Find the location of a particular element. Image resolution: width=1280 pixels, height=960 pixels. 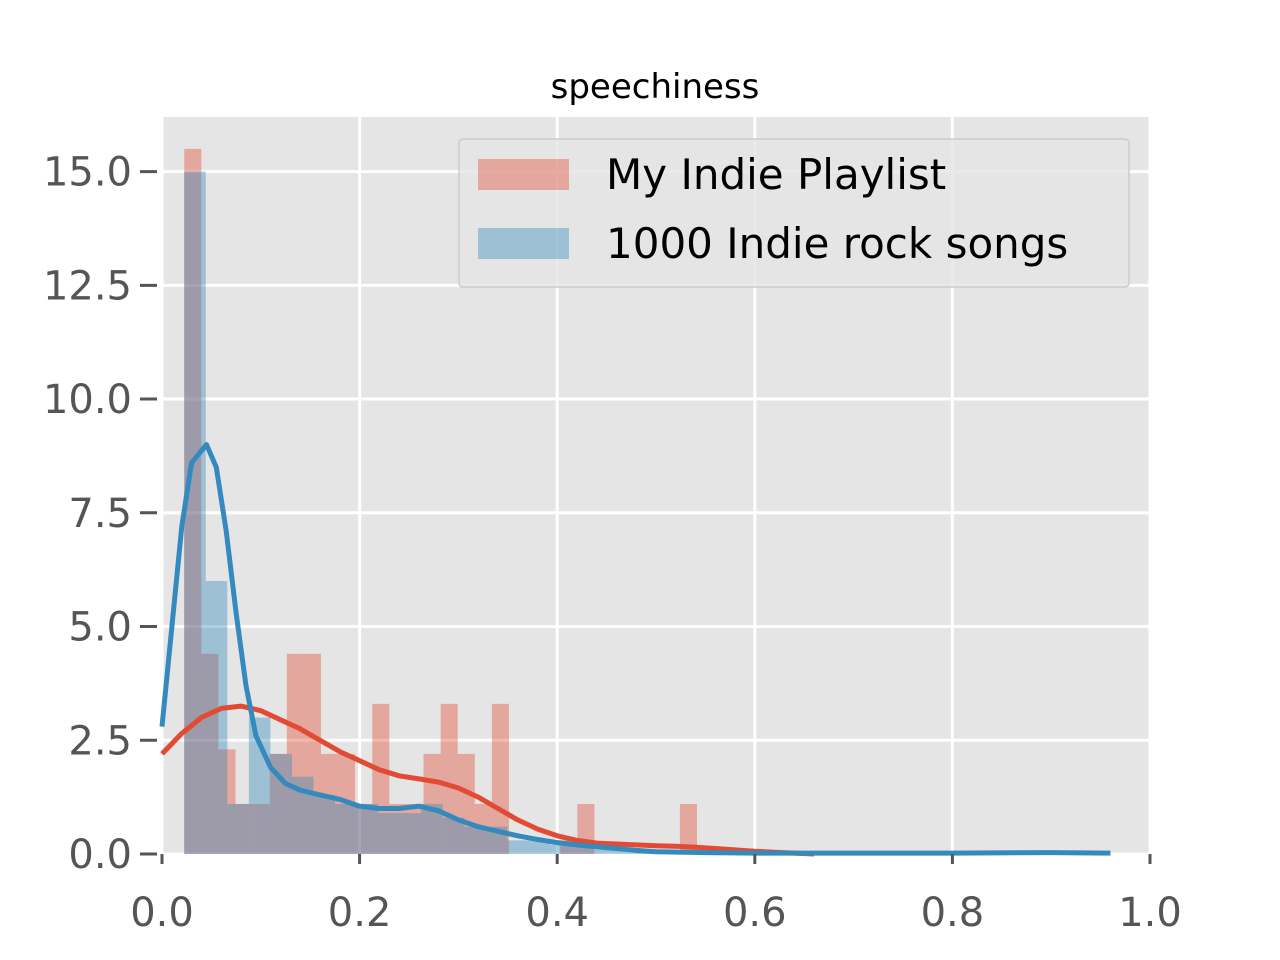

y-tick-label: 12.5 is located at coordinates (87, 286).